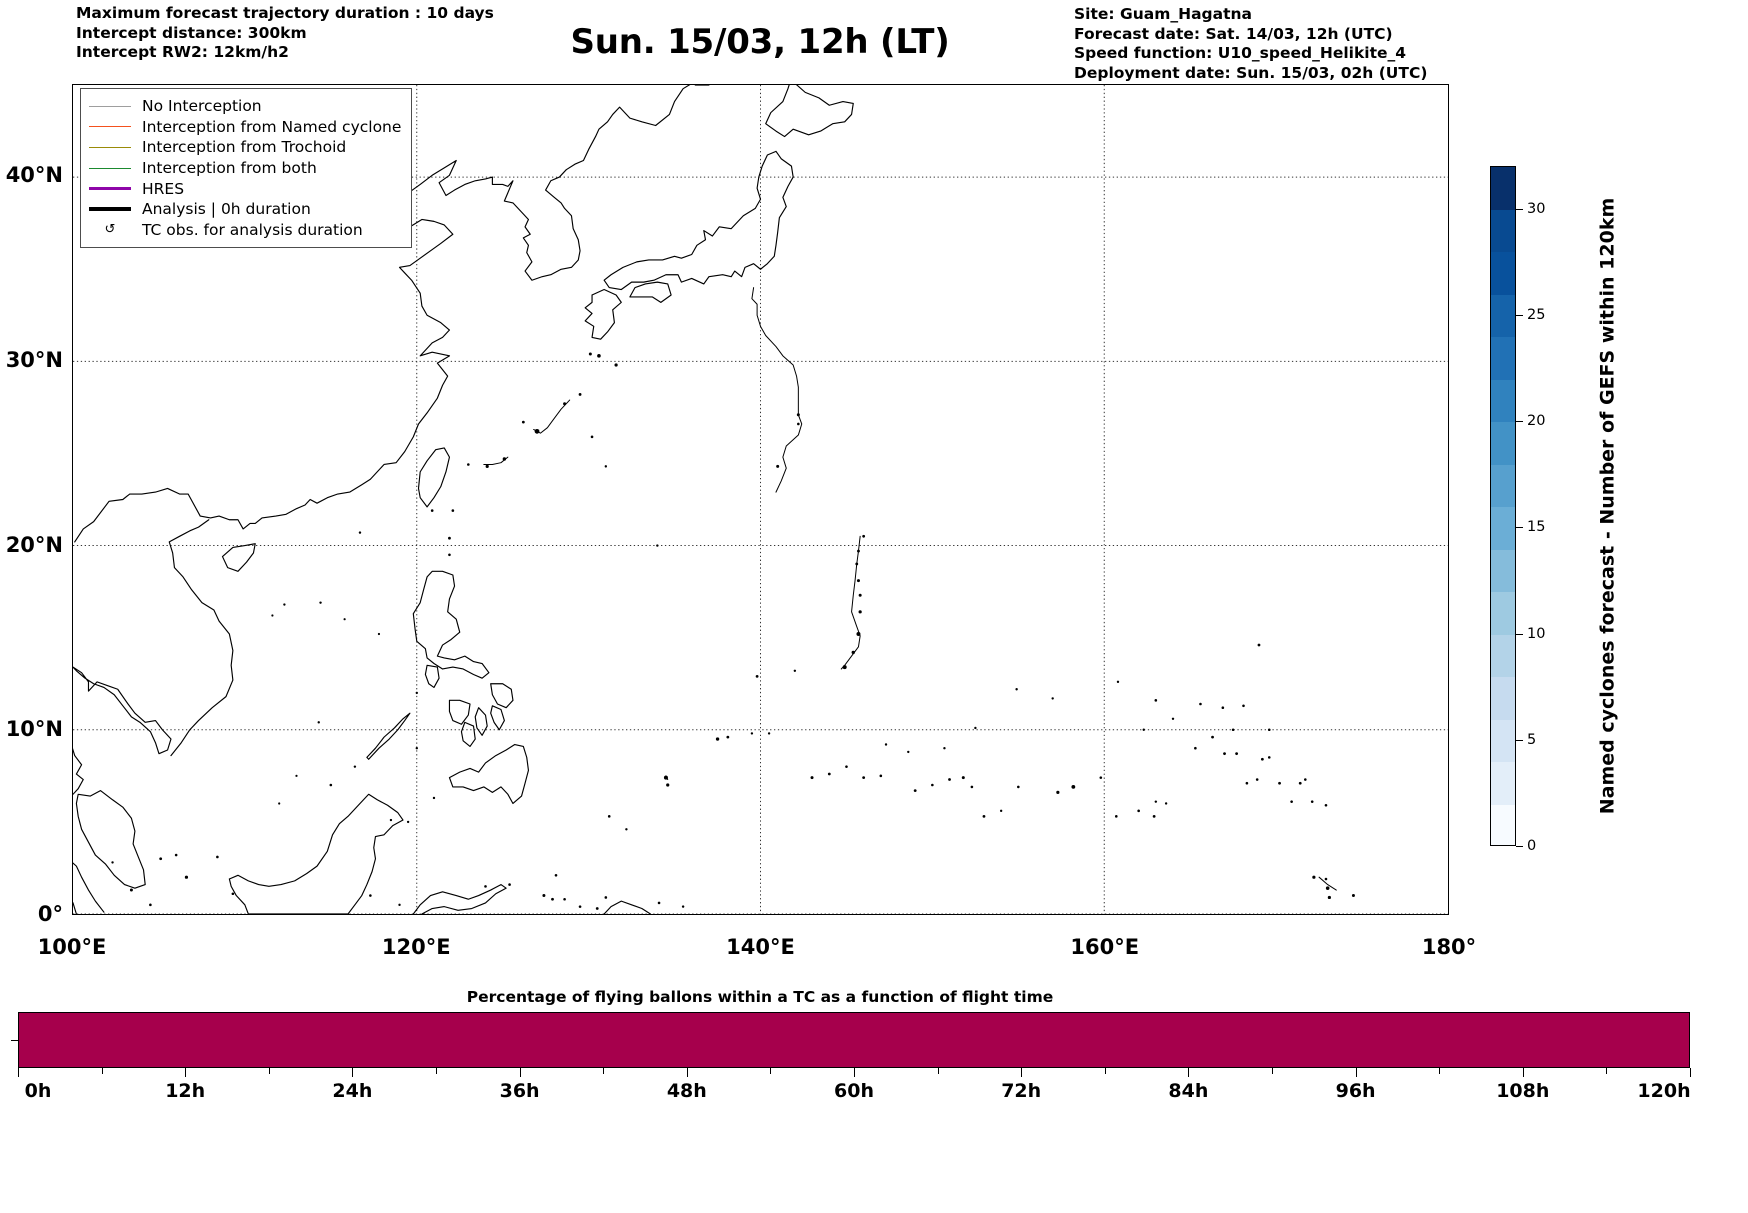  What do you see at coordinates (72, 947) in the screenshot?
I see `lon-tick-100: 100°E` at bounding box center [72, 947].